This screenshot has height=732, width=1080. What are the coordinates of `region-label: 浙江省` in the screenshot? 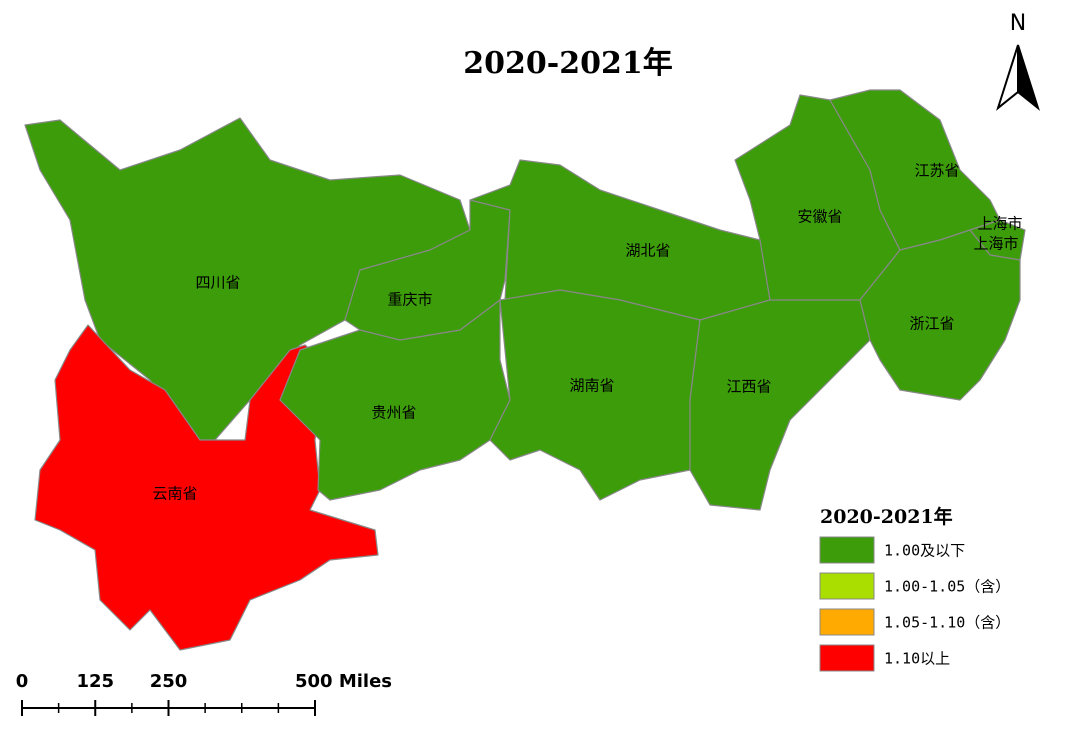 It's located at (931, 324).